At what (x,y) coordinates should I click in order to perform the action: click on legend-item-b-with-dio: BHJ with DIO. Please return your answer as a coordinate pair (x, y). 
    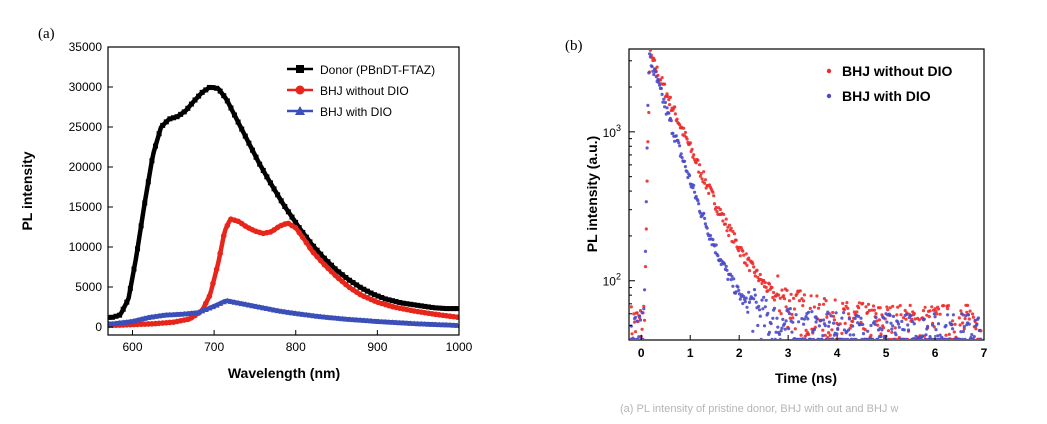
    Looking at the image, I should click on (878, 96).